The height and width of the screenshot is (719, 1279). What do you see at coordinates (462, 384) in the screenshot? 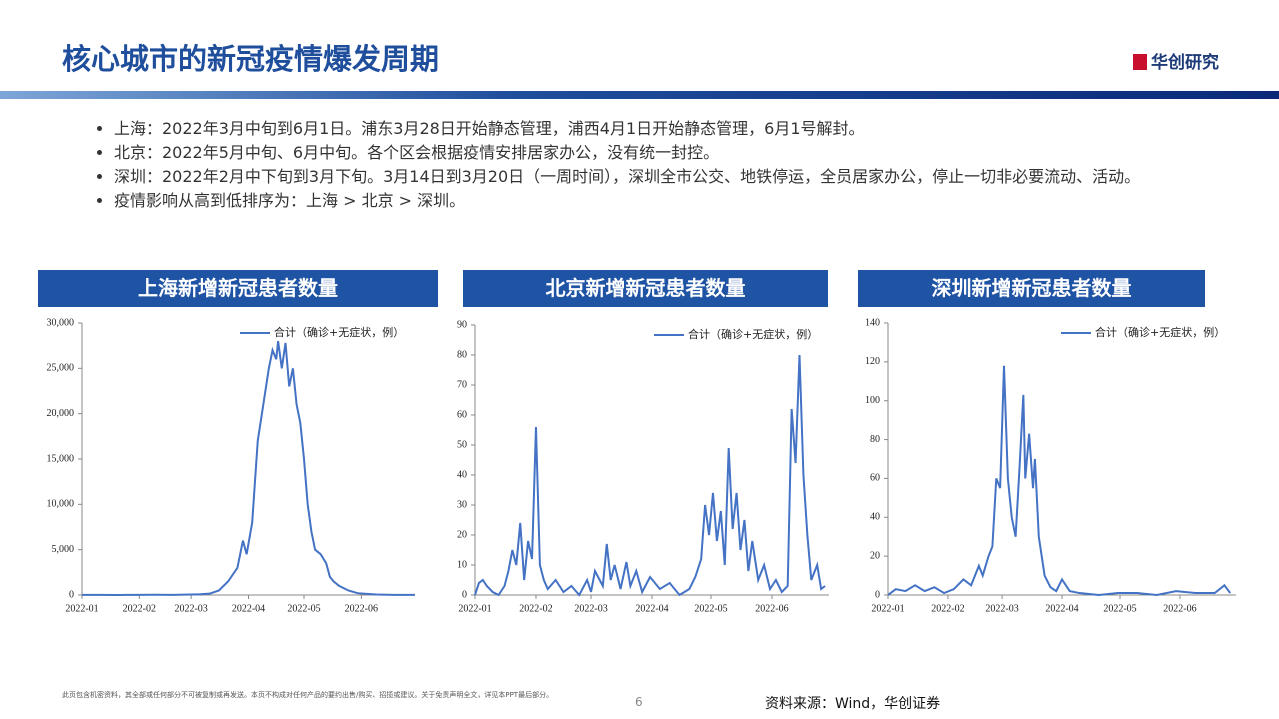
I see `y-tick-label: 70` at bounding box center [462, 384].